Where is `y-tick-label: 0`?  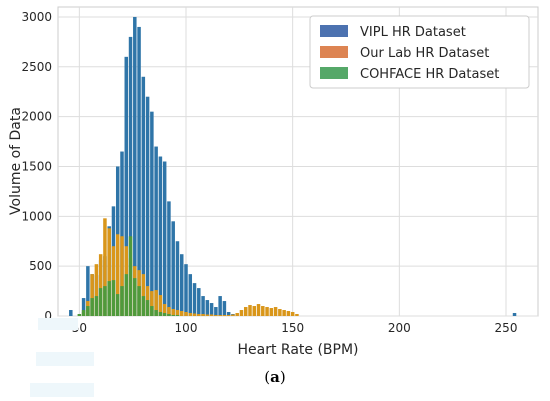
y-tick-label: 0 is located at coordinates (48, 316).